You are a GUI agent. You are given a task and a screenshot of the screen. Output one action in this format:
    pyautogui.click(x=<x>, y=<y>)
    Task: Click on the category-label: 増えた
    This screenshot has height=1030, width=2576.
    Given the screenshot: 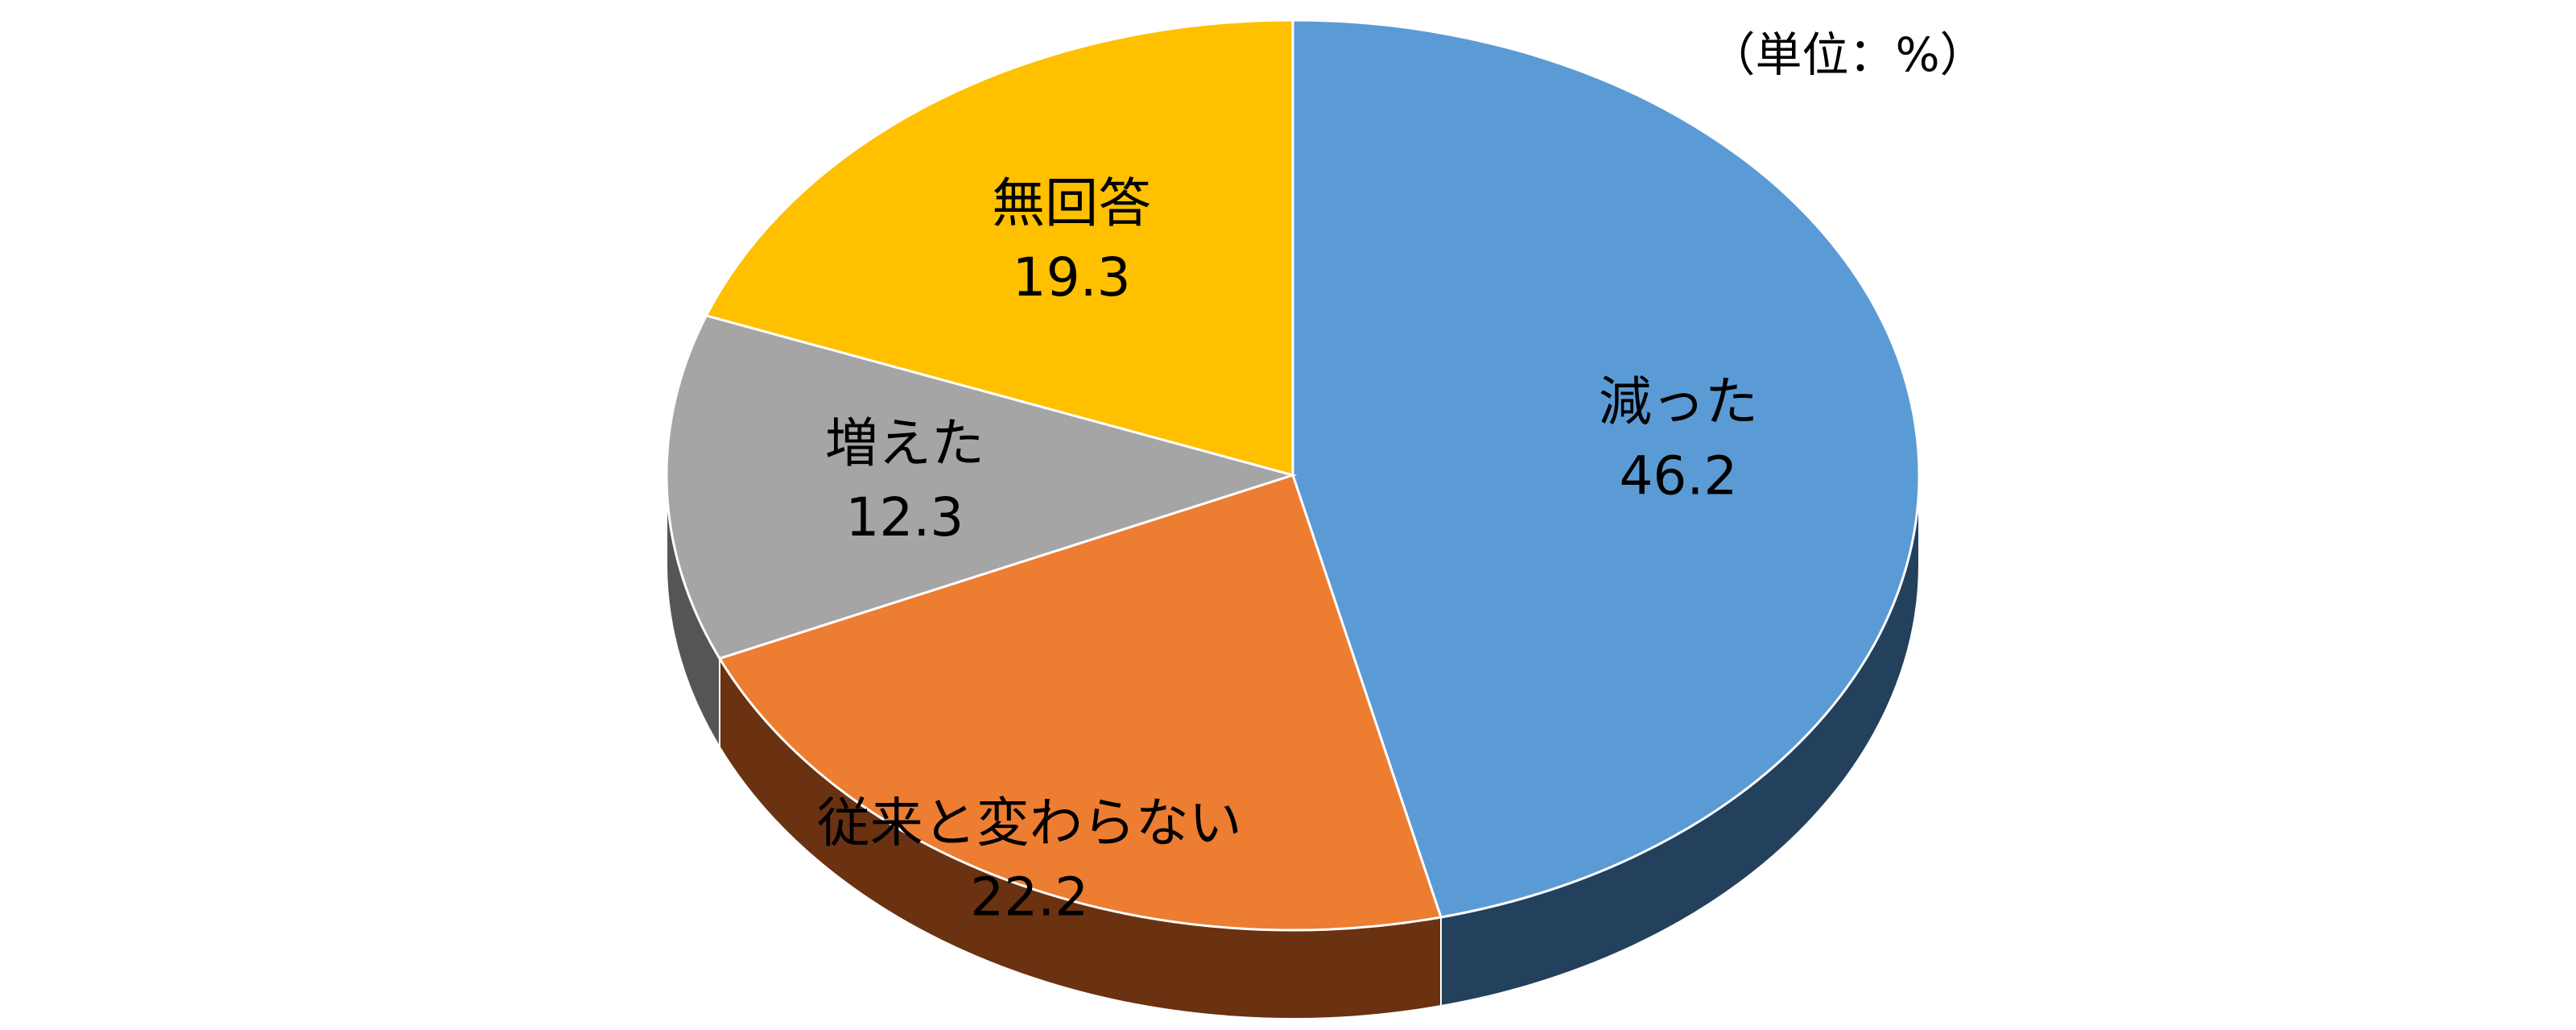 What is the action you would take?
    pyautogui.click(x=905, y=443)
    